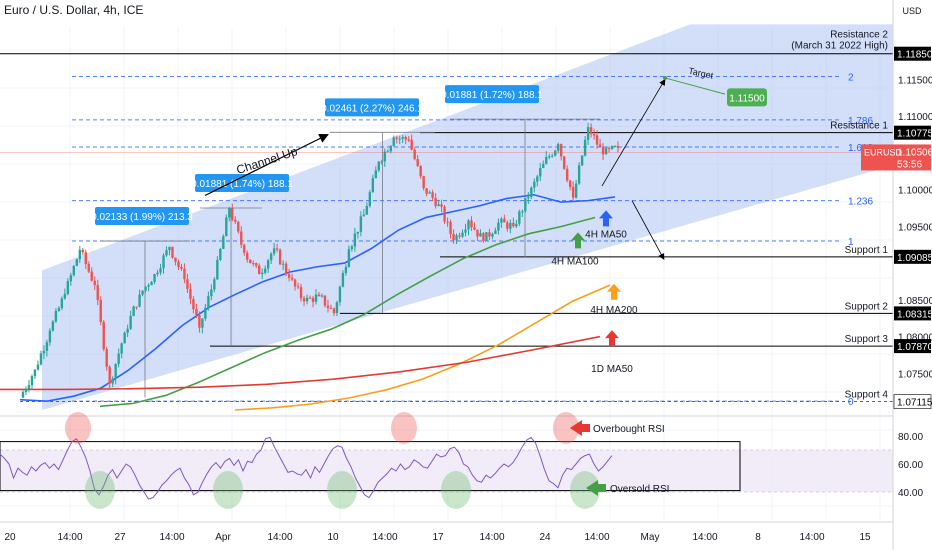 This screenshot has height=550, width=932. Describe the element at coordinates (860, 202) in the screenshot. I see `fib-label: 1.236` at that location.